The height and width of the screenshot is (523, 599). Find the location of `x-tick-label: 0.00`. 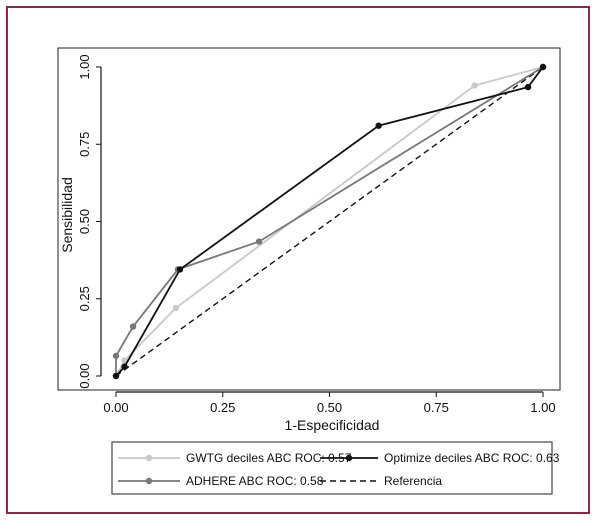

x-tick-label: 0.00 is located at coordinates (115, 407).